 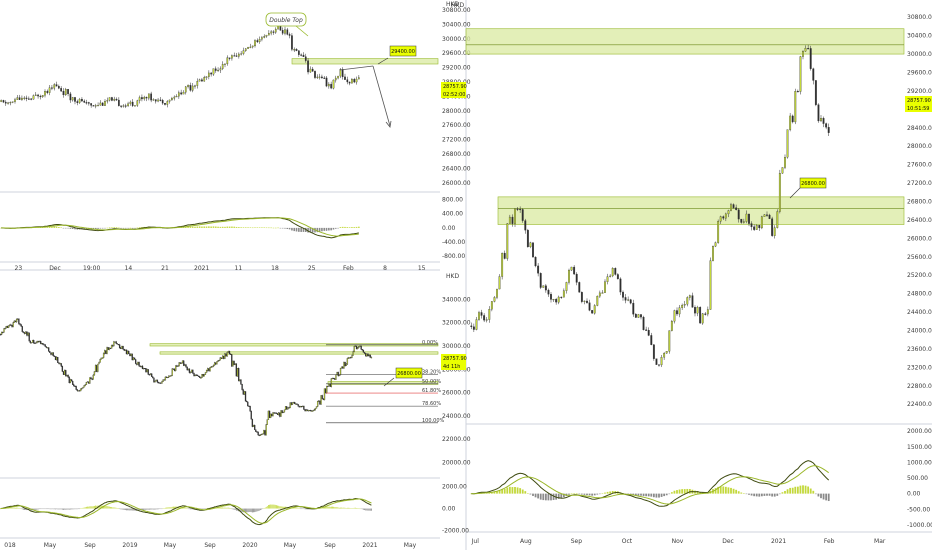 I want to click on tl-price-tick-label: 29200.00, so click(x=456, y=68).